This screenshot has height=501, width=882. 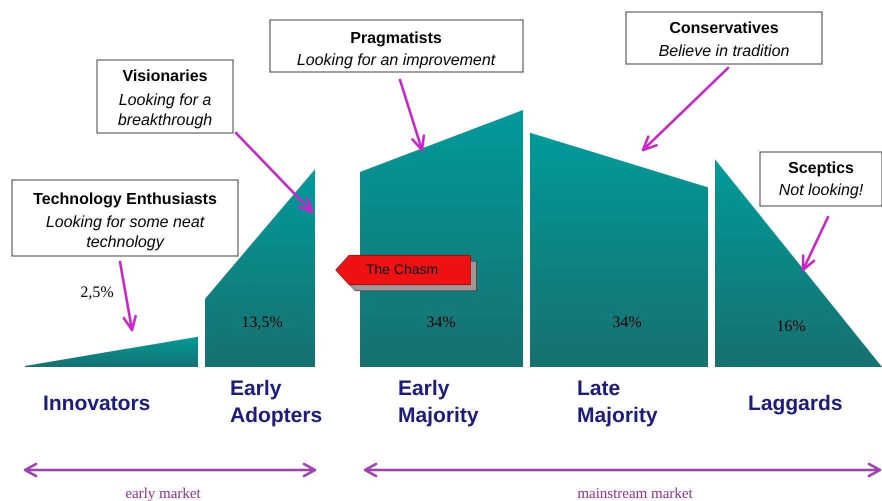 I want to click on text: Looking for an improvement, so click(x=396, y=60).